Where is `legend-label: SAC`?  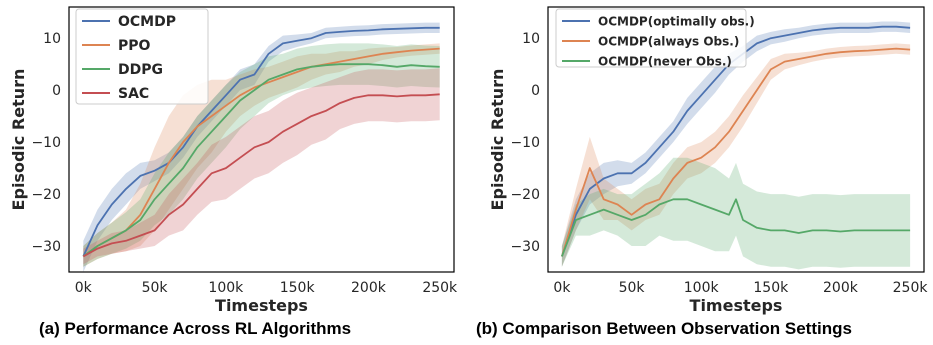
legend-label: SAC is located at coordinates (133, 94).